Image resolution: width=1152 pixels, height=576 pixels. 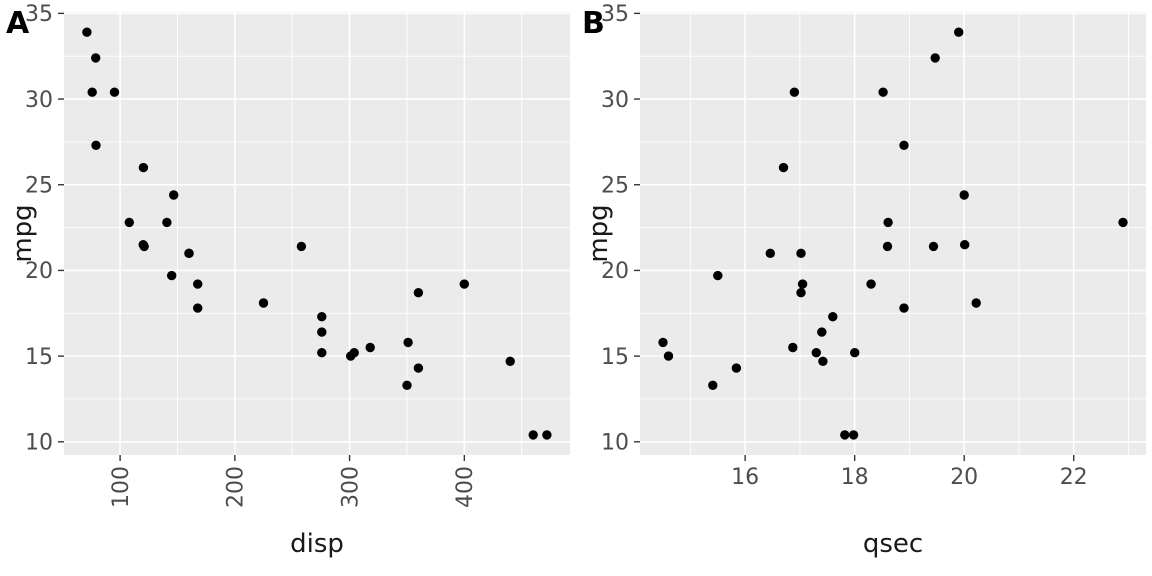 What do you see at coordinates (855, 477) in the screenshot?
I see `x-tick-label: 18` at bounding box center [855, 477].